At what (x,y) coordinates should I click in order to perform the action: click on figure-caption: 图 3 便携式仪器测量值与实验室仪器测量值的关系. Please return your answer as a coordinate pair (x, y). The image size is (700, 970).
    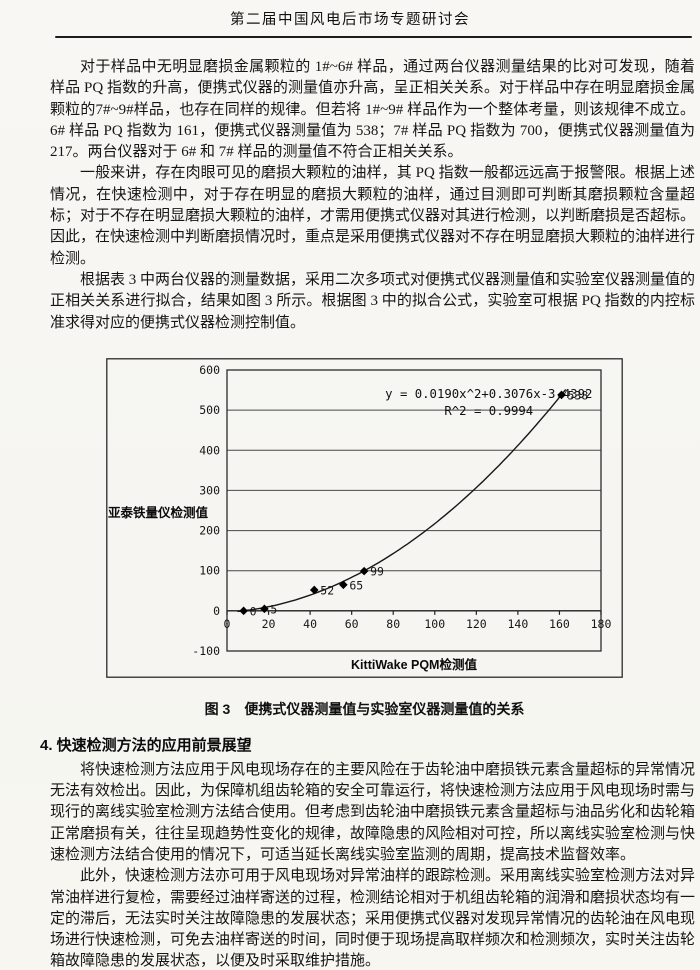
    Looking at the image, I should click on (364, 709).